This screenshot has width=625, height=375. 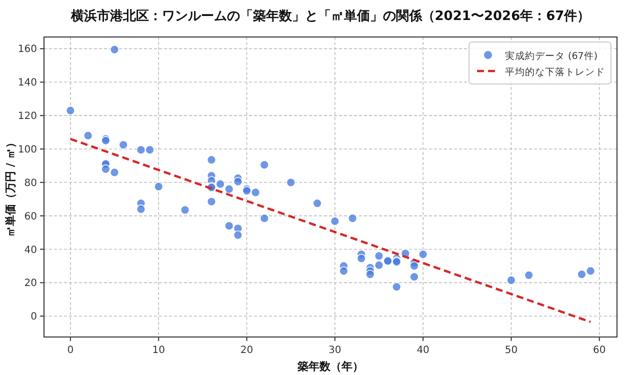 I want to click on y-tick-label: 120, so click(x=27, y=116).